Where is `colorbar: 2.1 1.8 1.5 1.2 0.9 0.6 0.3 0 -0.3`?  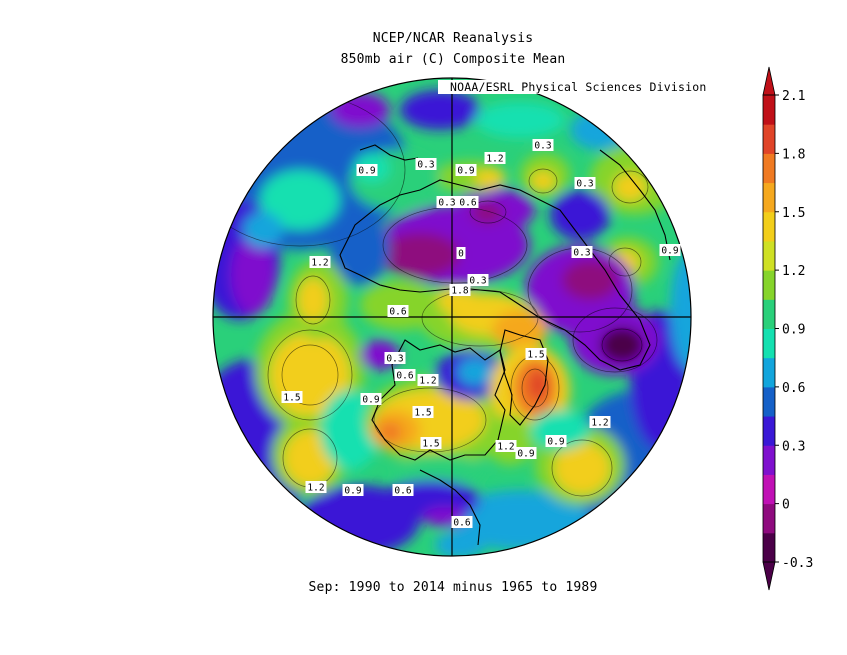
colorbar: 2.1 1.8 1.5 1.2 0.9 0.6 0.3 0 -0.3 is located at coordinates (787, 328).